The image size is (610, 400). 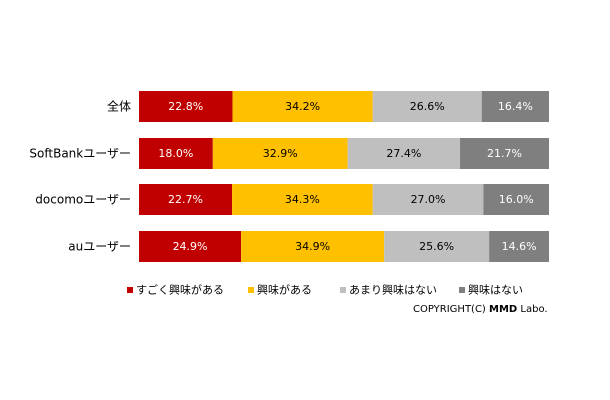 I want to click on data-label: 34.9%, so click(x=312, y=246).